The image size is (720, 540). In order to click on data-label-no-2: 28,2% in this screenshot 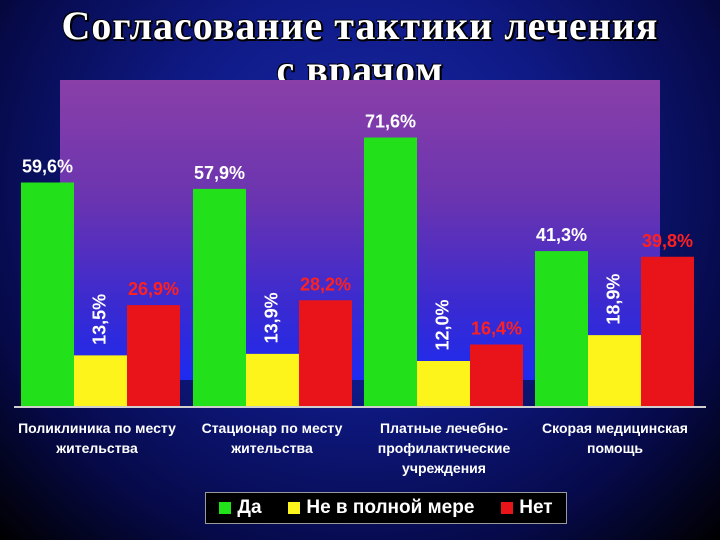, I will do `click(325, 284)`.